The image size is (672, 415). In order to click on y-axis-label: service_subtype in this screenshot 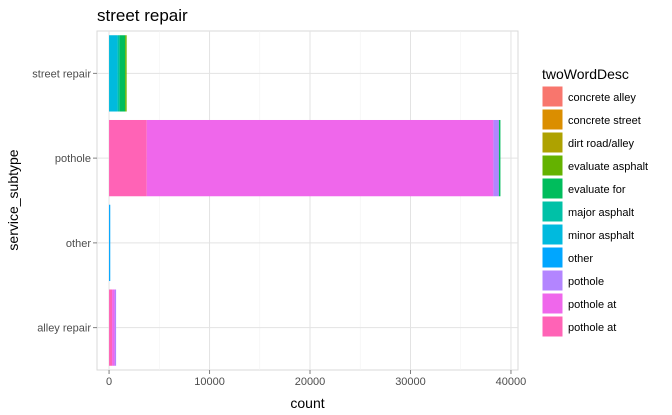, I will do `click(13, 199)`.